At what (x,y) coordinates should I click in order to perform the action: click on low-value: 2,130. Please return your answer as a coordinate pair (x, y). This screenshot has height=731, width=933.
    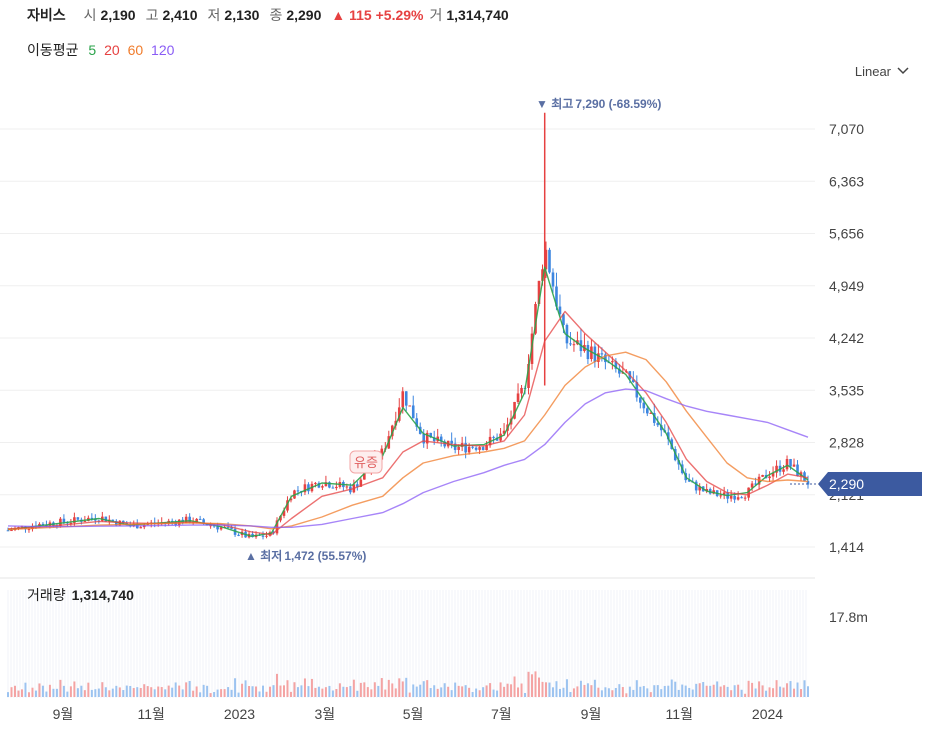
    Looking at the image, I should click on (242, 15).